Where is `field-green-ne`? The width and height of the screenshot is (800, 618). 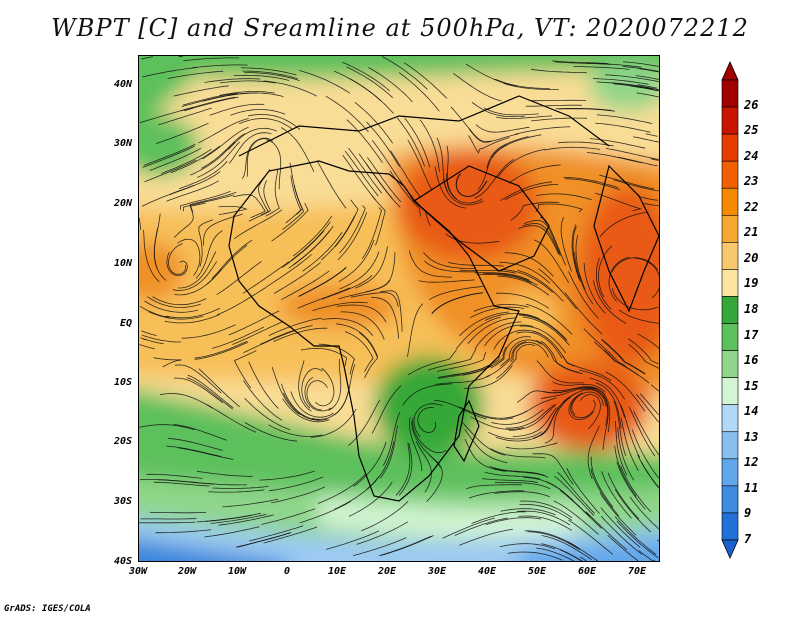 field-green-ne is located at coordinates (624, 86).